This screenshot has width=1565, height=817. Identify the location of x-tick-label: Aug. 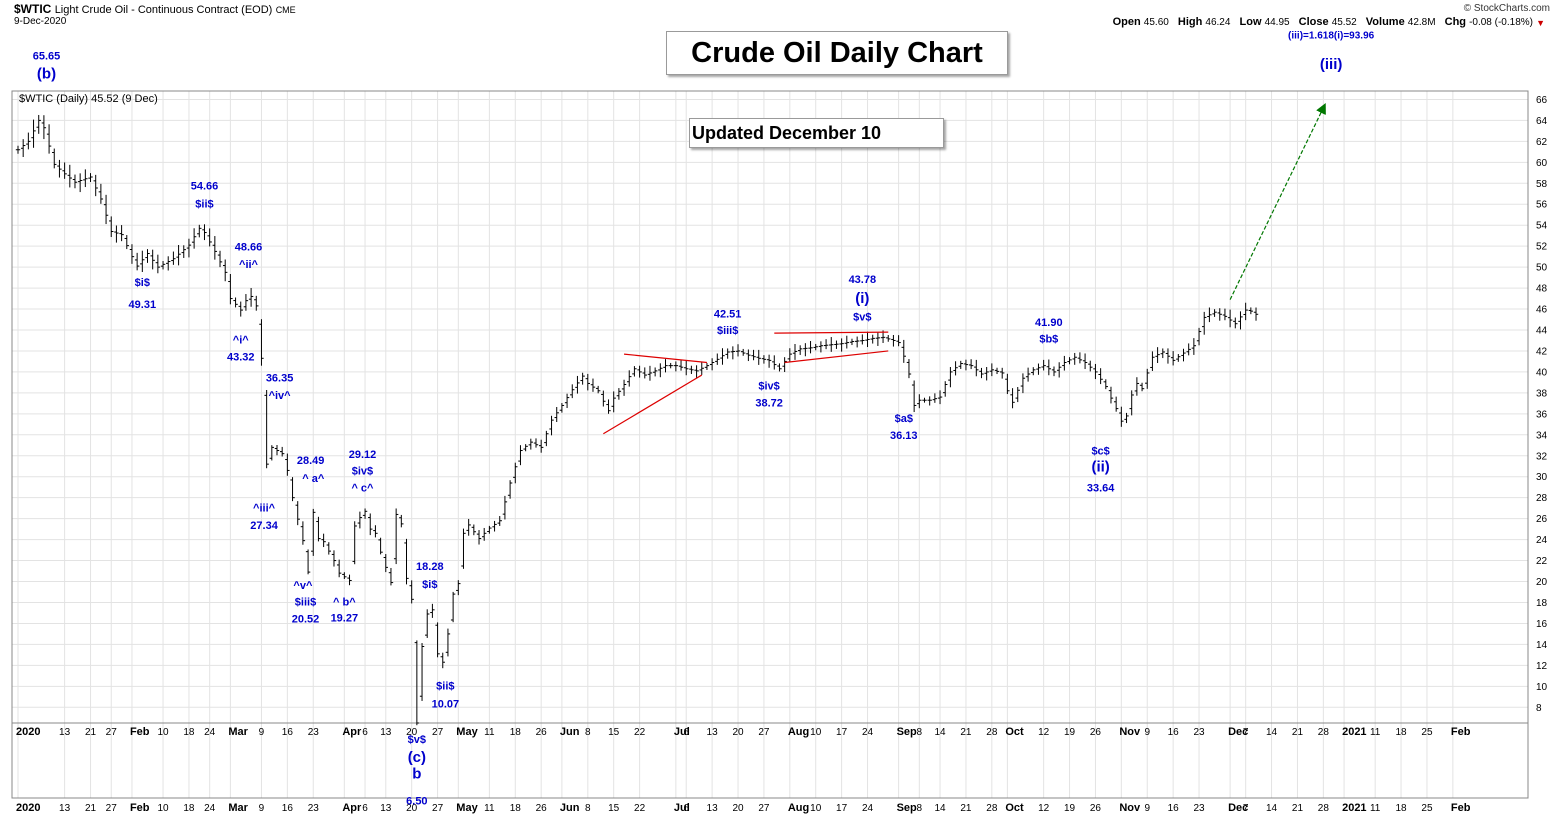
(798, 732).